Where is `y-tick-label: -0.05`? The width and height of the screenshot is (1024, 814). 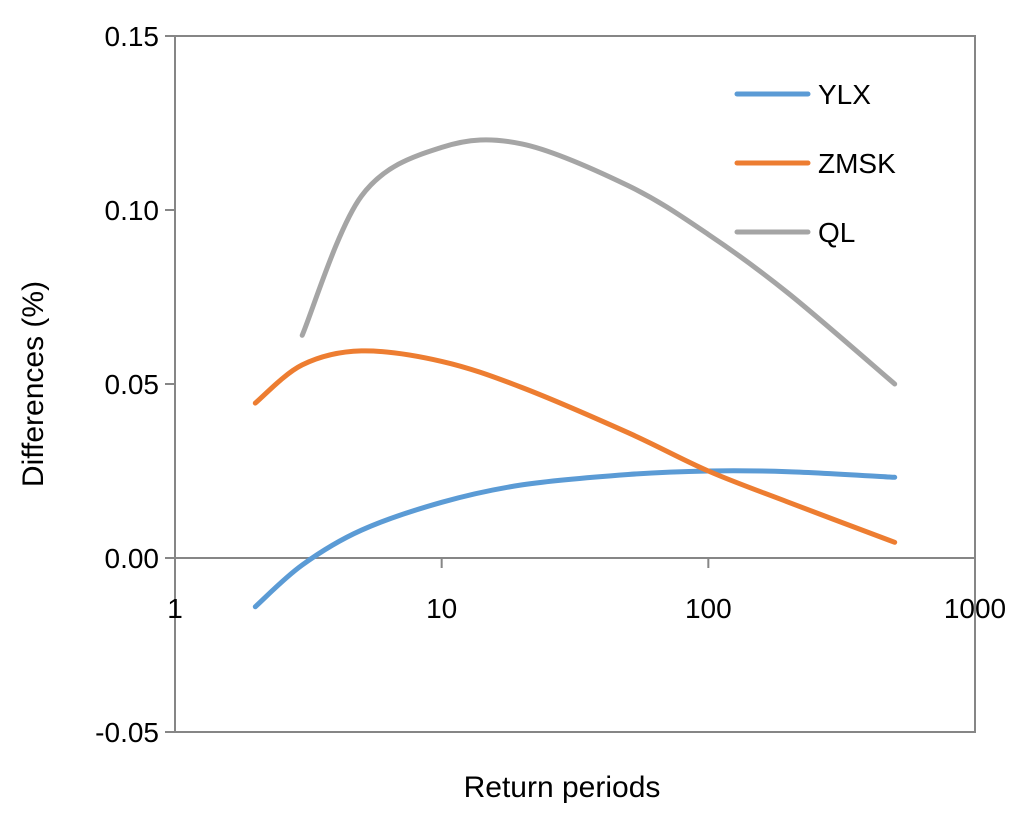 y-tick-label: -0.05 is located at coordinates (127, 732).